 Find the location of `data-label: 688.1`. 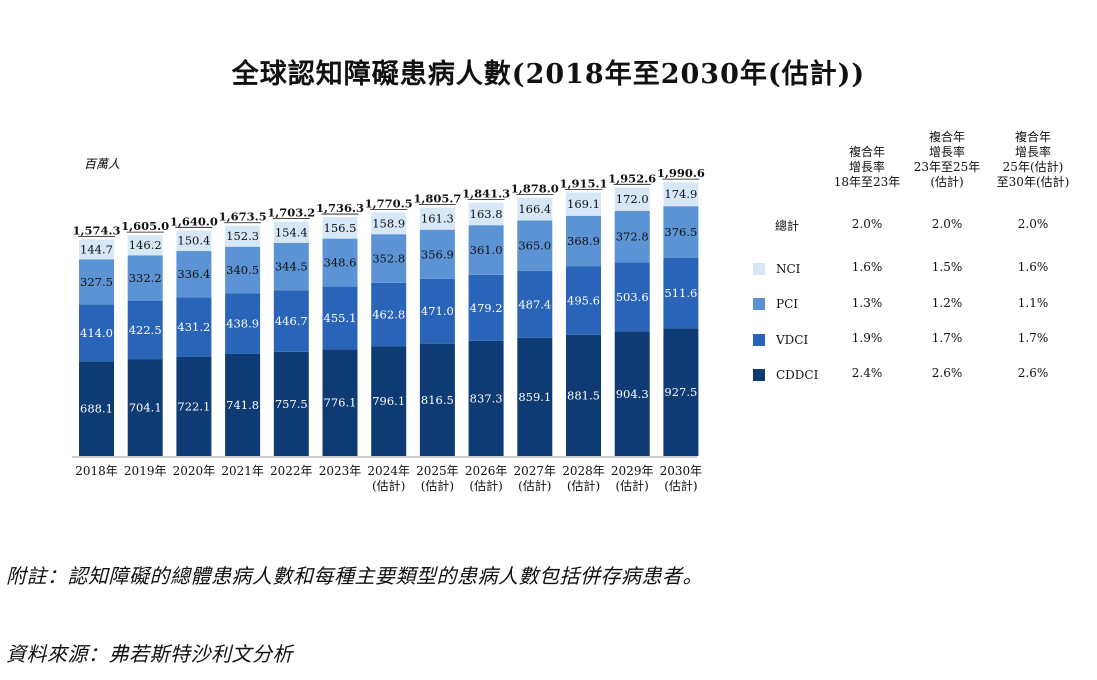

data-label: 688.1 is located at coordinates (96, 409).